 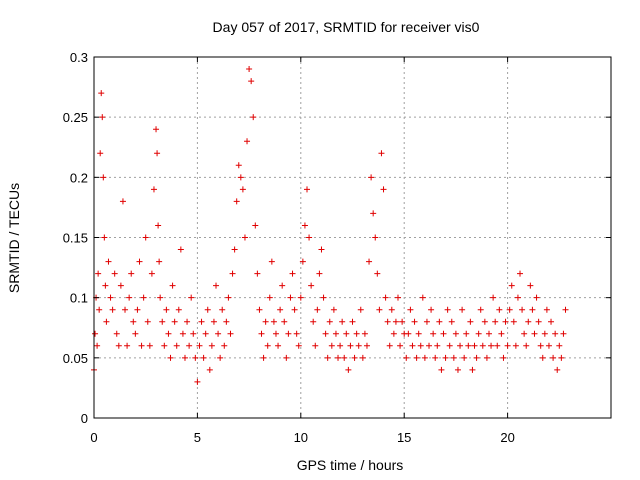 What do you see at coordinates (93, 437) in the screenshot?
I see `x-tick-label: 0` at bounding box center [93, 437].